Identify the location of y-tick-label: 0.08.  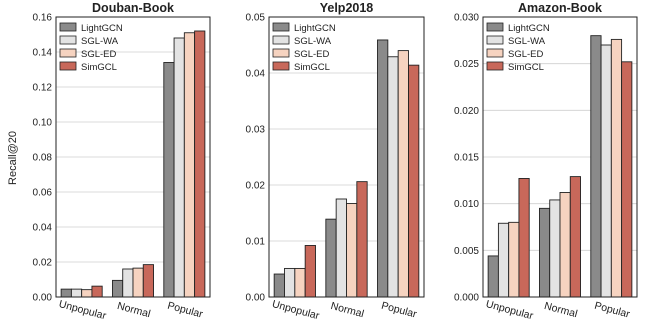
(43, 158).